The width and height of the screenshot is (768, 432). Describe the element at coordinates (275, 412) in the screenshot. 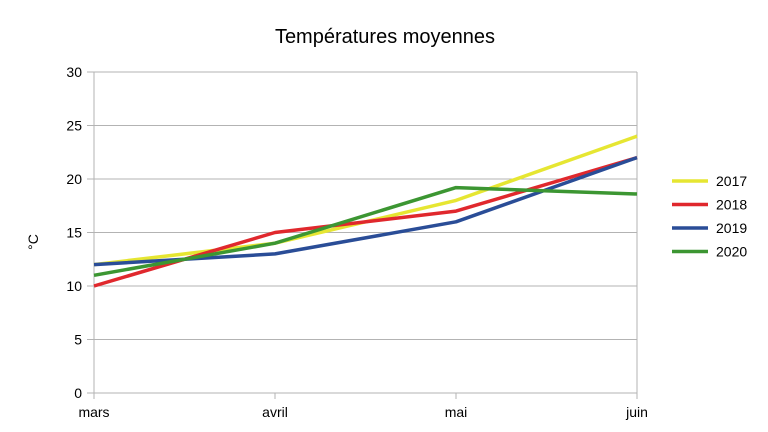

I see `x-tick-label: avril` at that location.